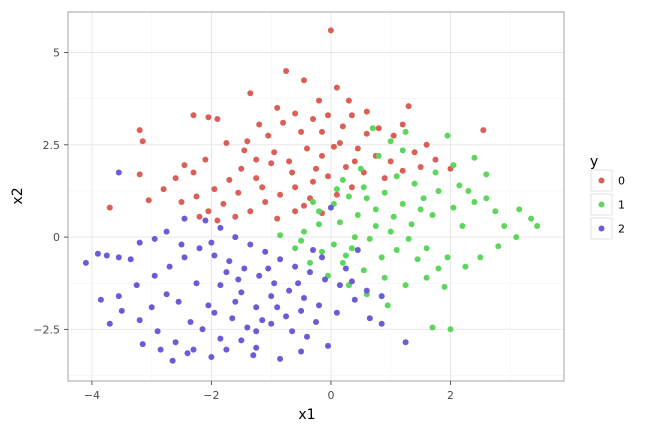  What do you see at coordinates (621, 181) in the screenshot?
I see `legend-label-0: 0` at bounding box center [621, 181].